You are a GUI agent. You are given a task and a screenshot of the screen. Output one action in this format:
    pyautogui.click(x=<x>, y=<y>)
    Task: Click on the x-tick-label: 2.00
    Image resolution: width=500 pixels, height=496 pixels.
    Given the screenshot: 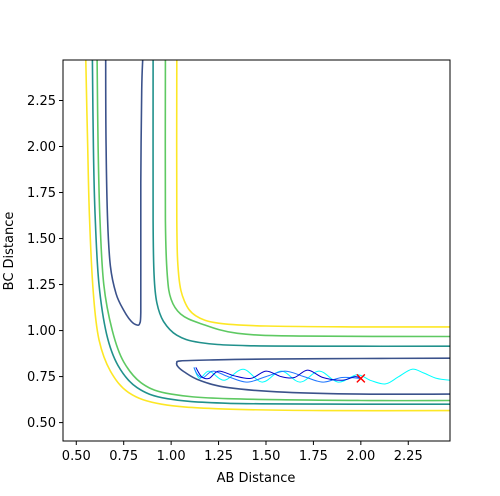 What is the action you would take?
    pyautogui.click(x=360, y=456)
    